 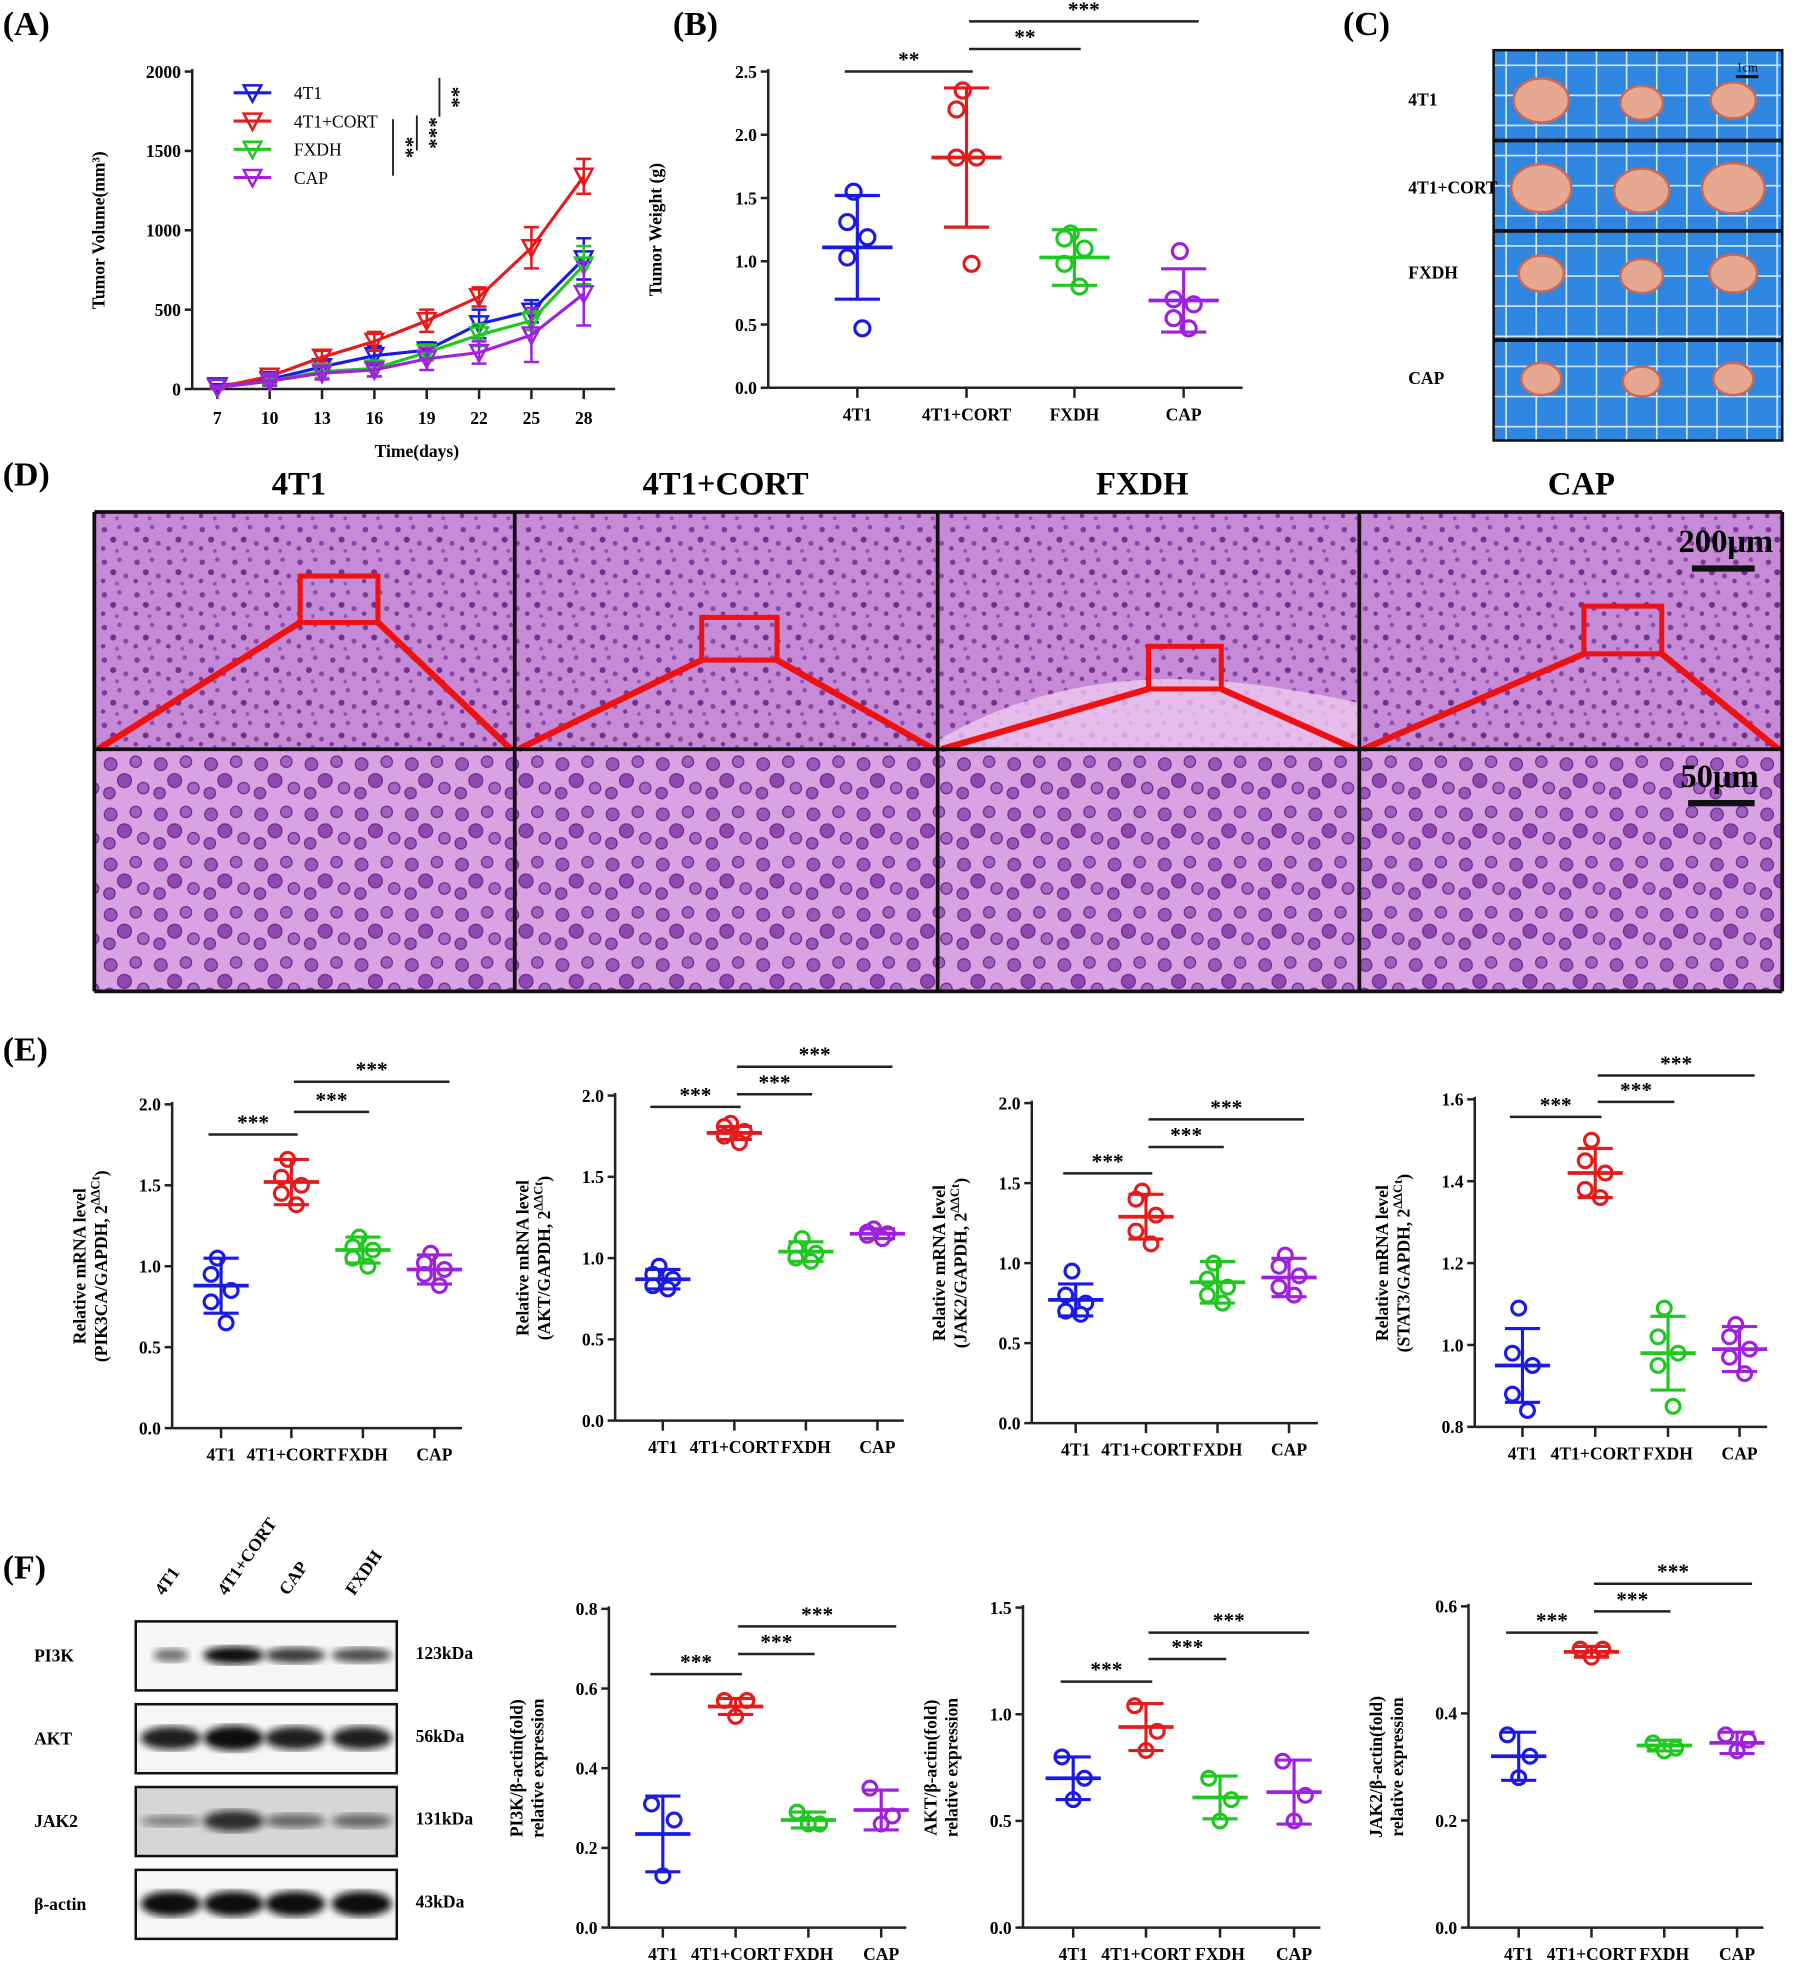 I want to click on histology-group-title: FXDH, so click(x=1142, y=484).